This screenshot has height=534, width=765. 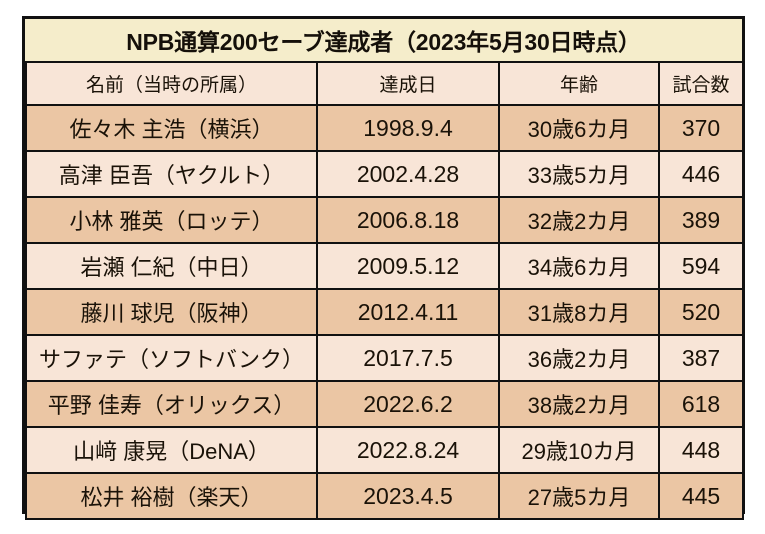 What do you see at coordinates (701, 358) in the screenshot?
I see `cell-games: 387` at bounding box center [701, 358].